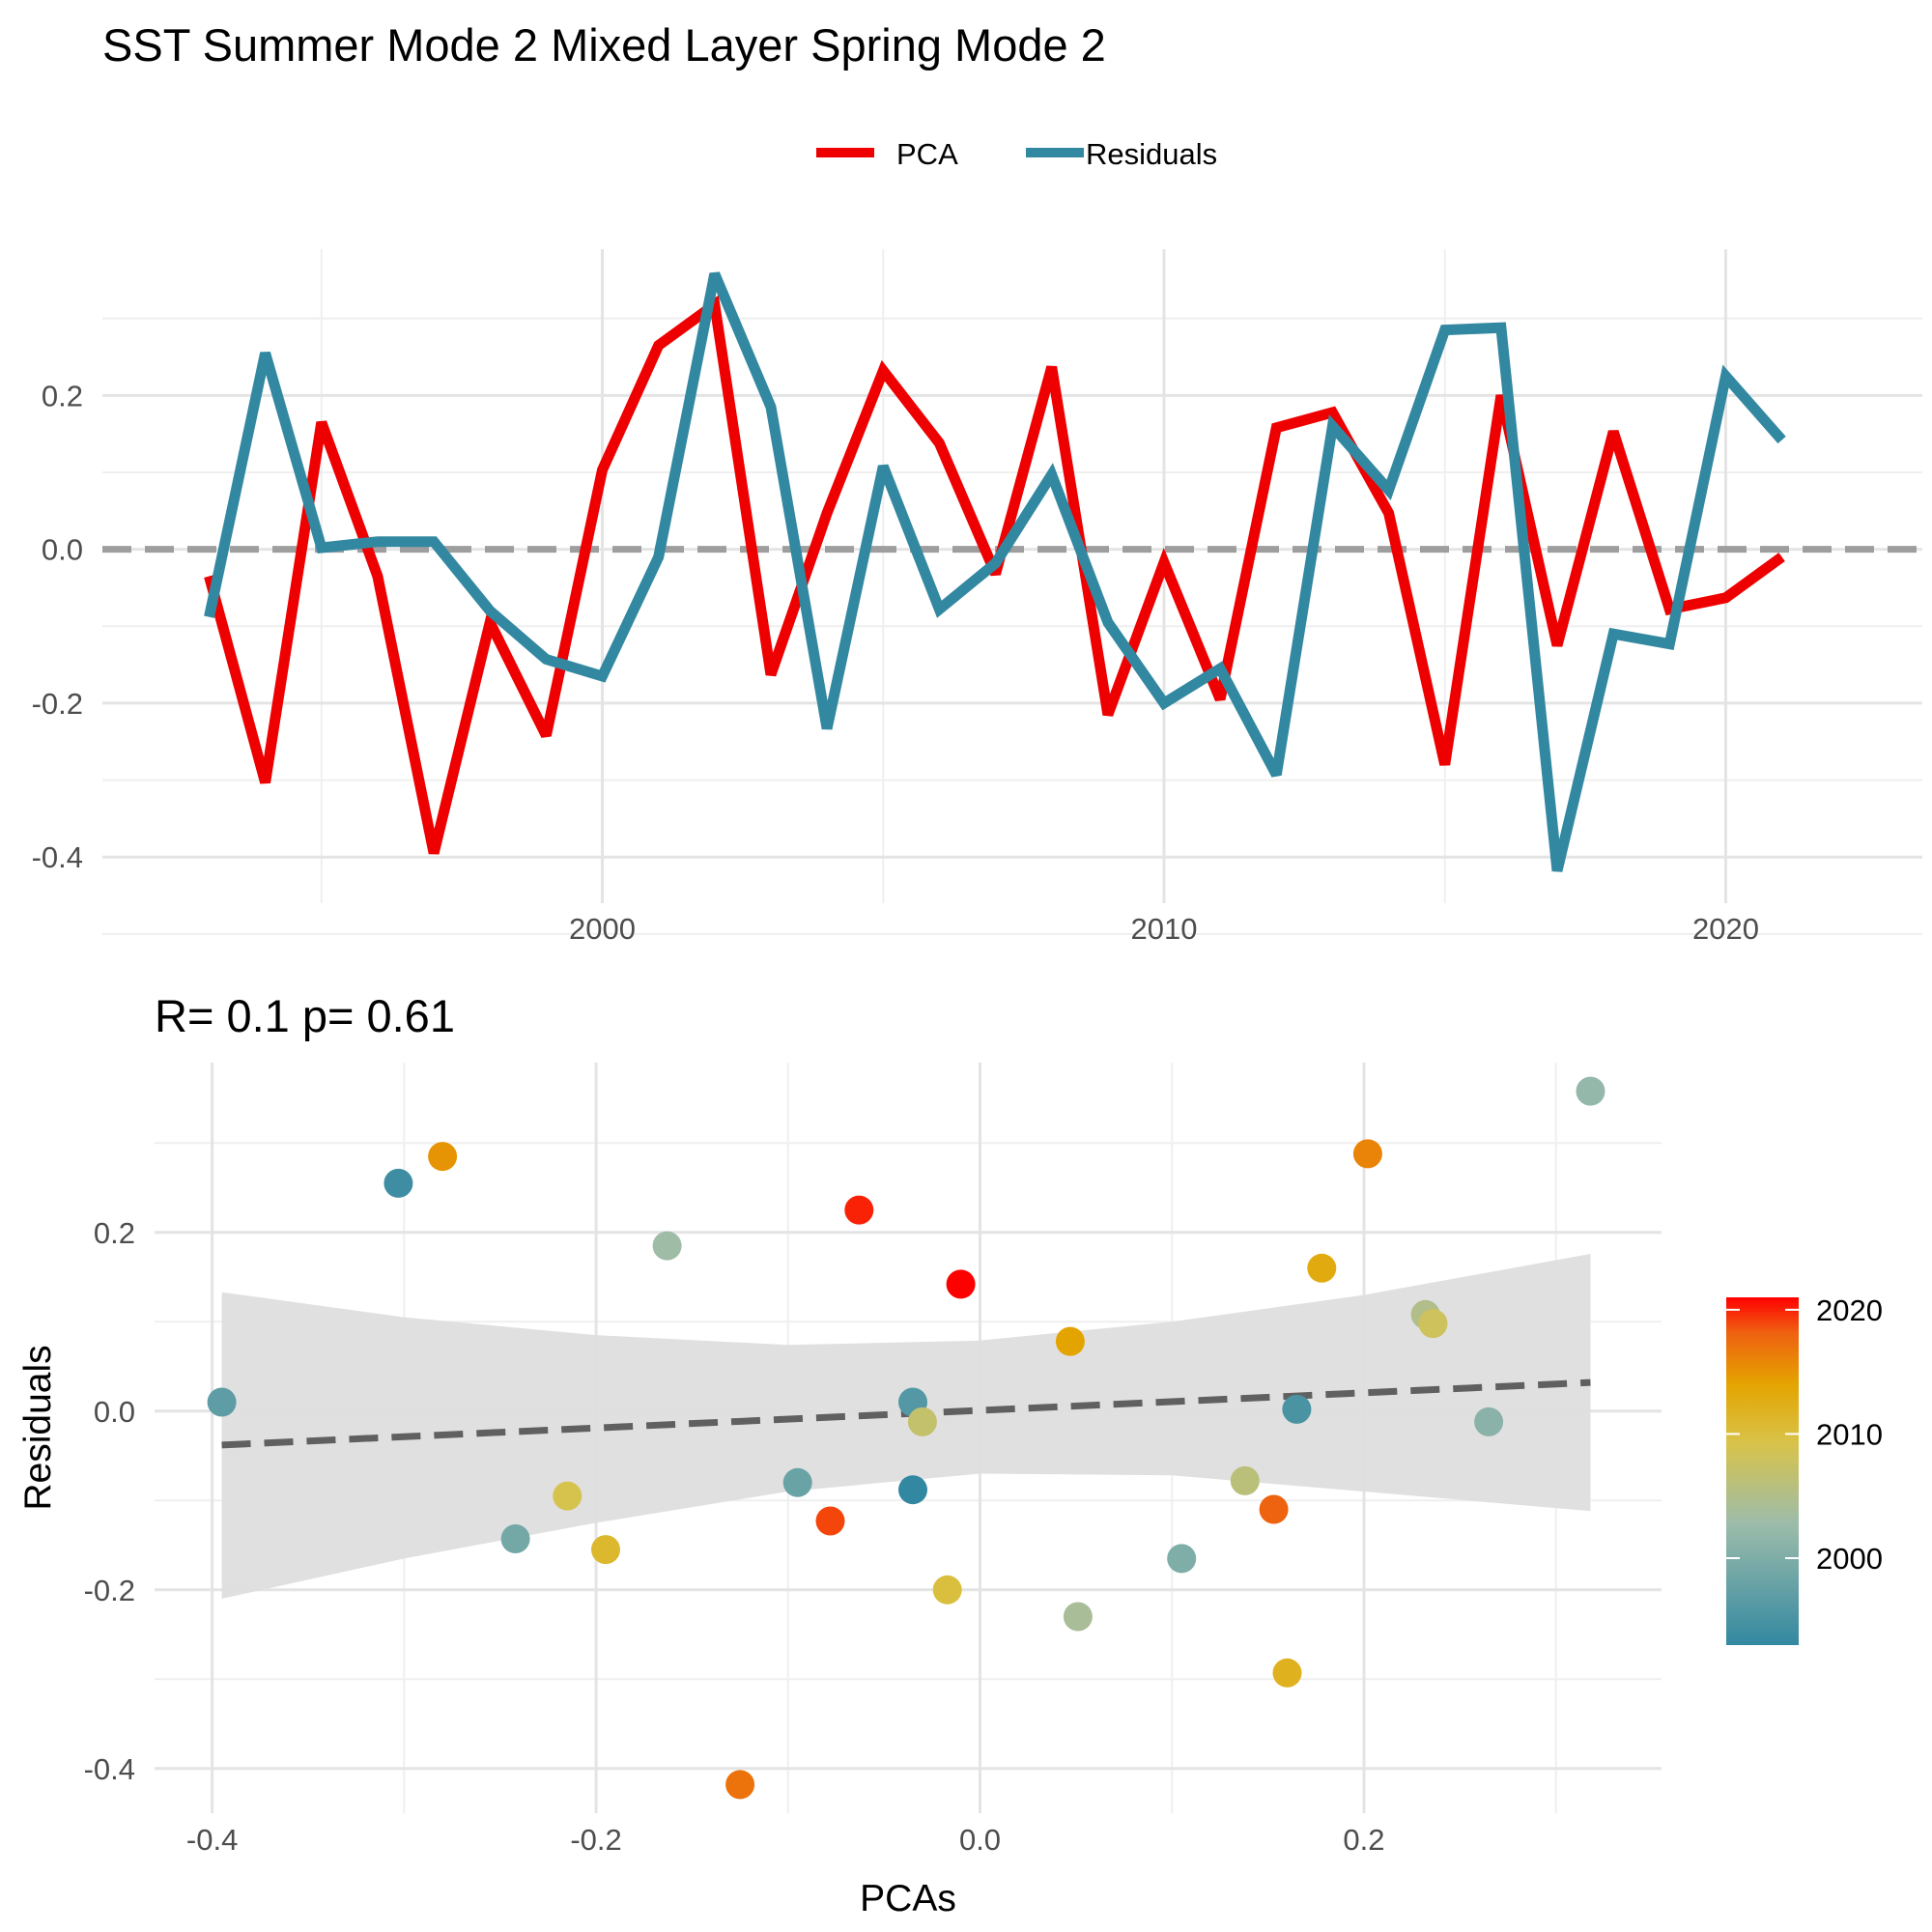 This screenshot has width=1932, height=1932. I want to click on legend-label-pca: PCA, so click(927, 154).